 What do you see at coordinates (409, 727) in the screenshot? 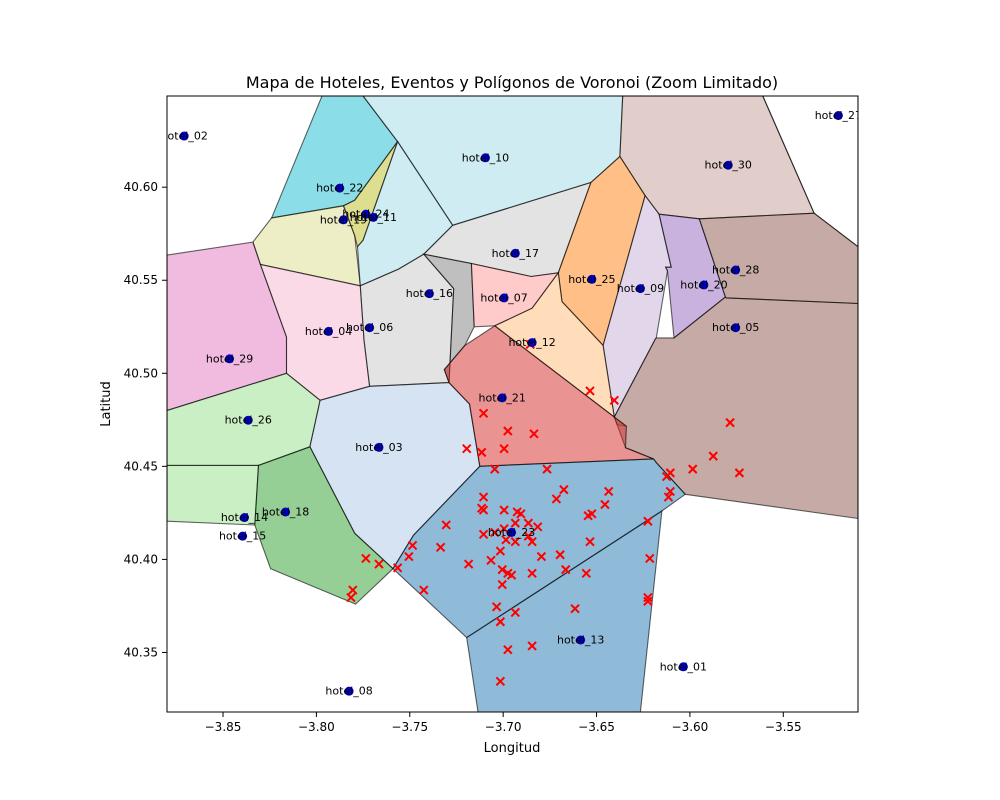
I see `x-tick-label: −3.75` at bounding box center [409, 727].